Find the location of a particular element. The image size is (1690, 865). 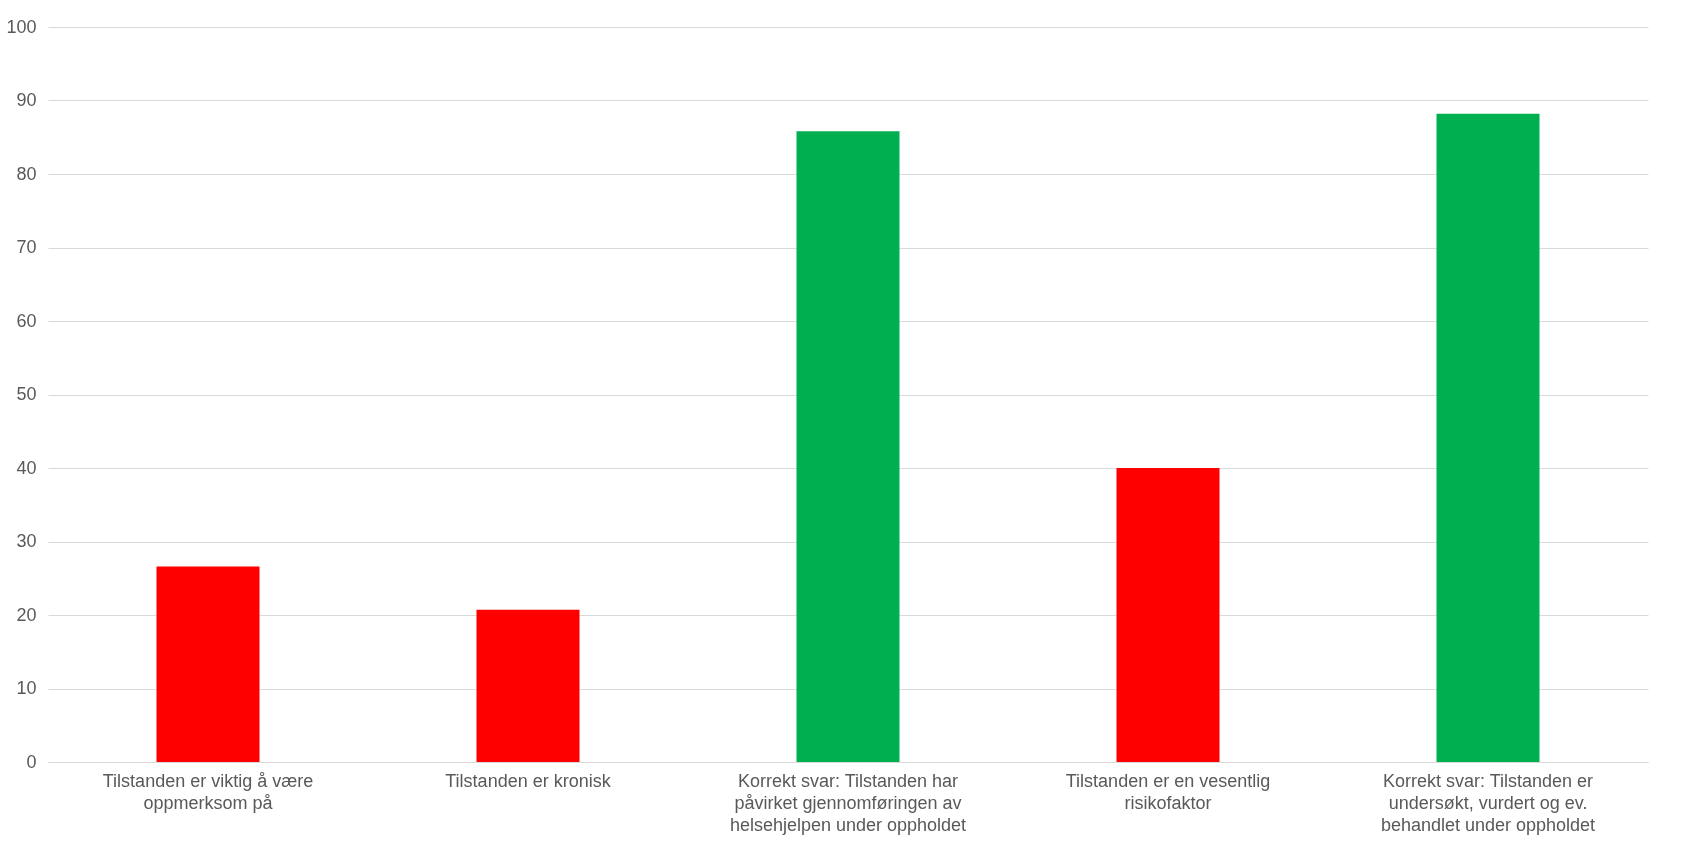

y-tick-label: 10 is located at coordinates (26, 688).